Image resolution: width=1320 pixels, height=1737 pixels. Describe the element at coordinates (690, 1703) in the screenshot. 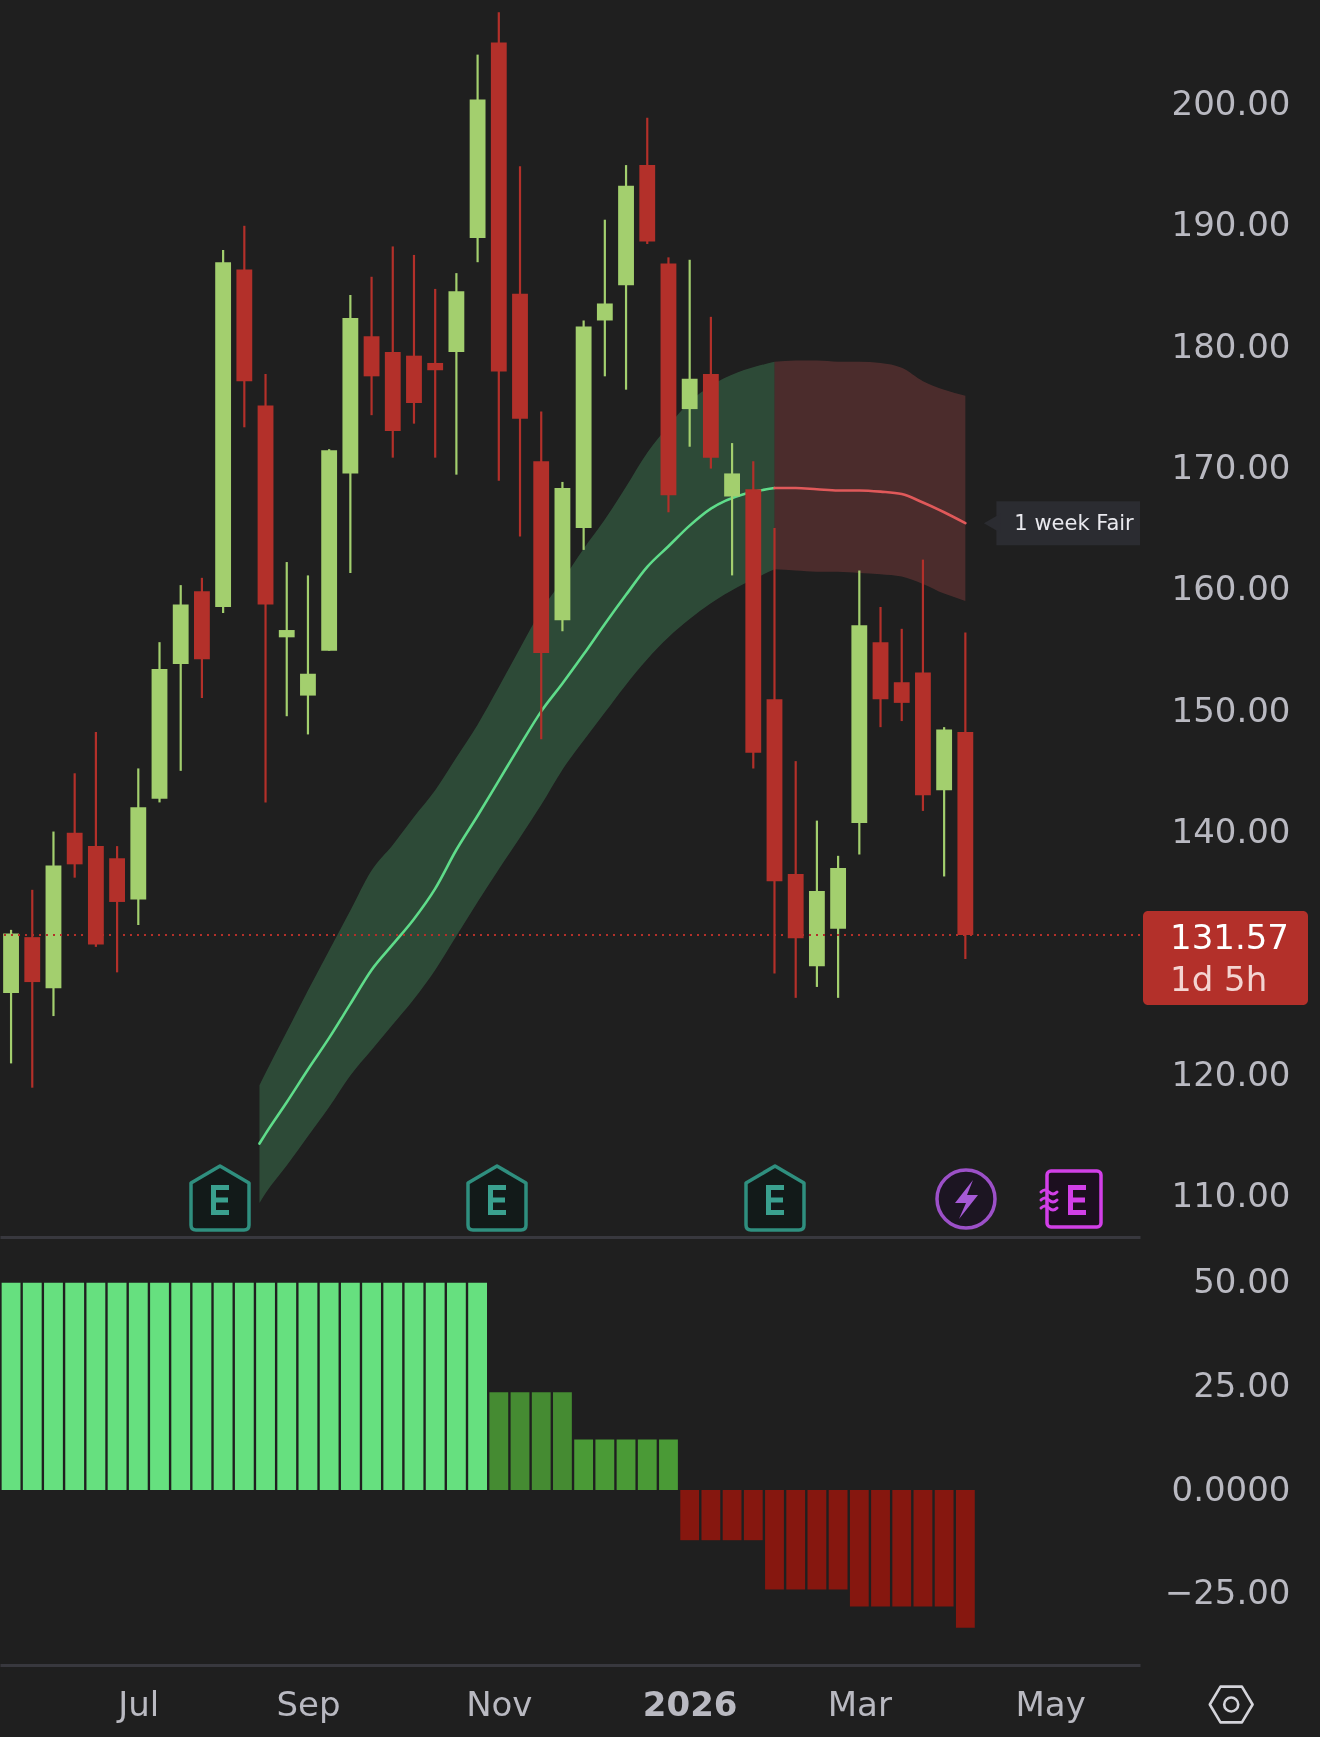

I see `x-tick-label: 2026` at that location.